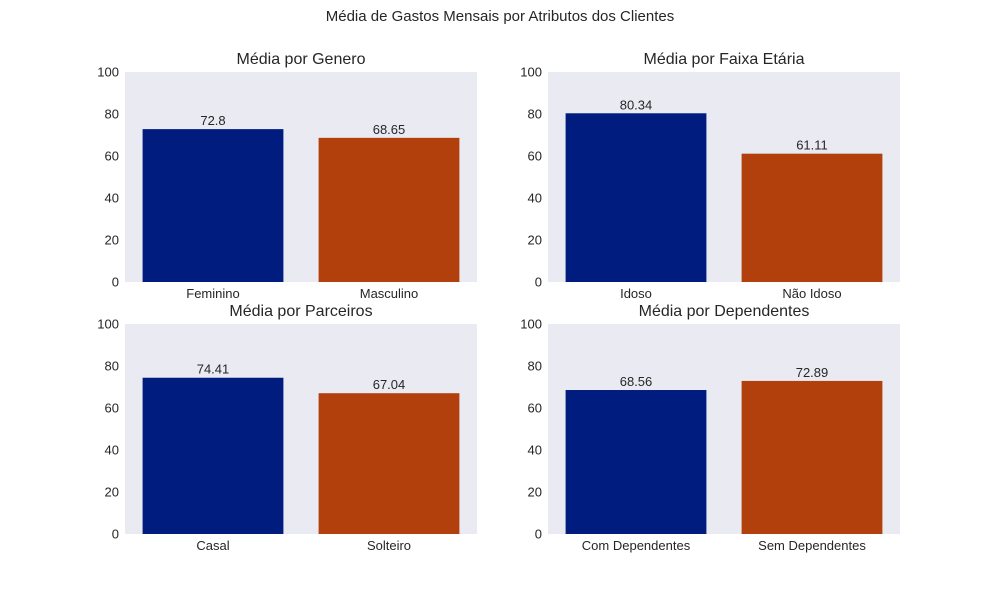 This screenshot has height=600, width=1000. Describe the element at coordinates (389, 129) in the screenshot. I see `bar-value-label: 68.65` at that location.